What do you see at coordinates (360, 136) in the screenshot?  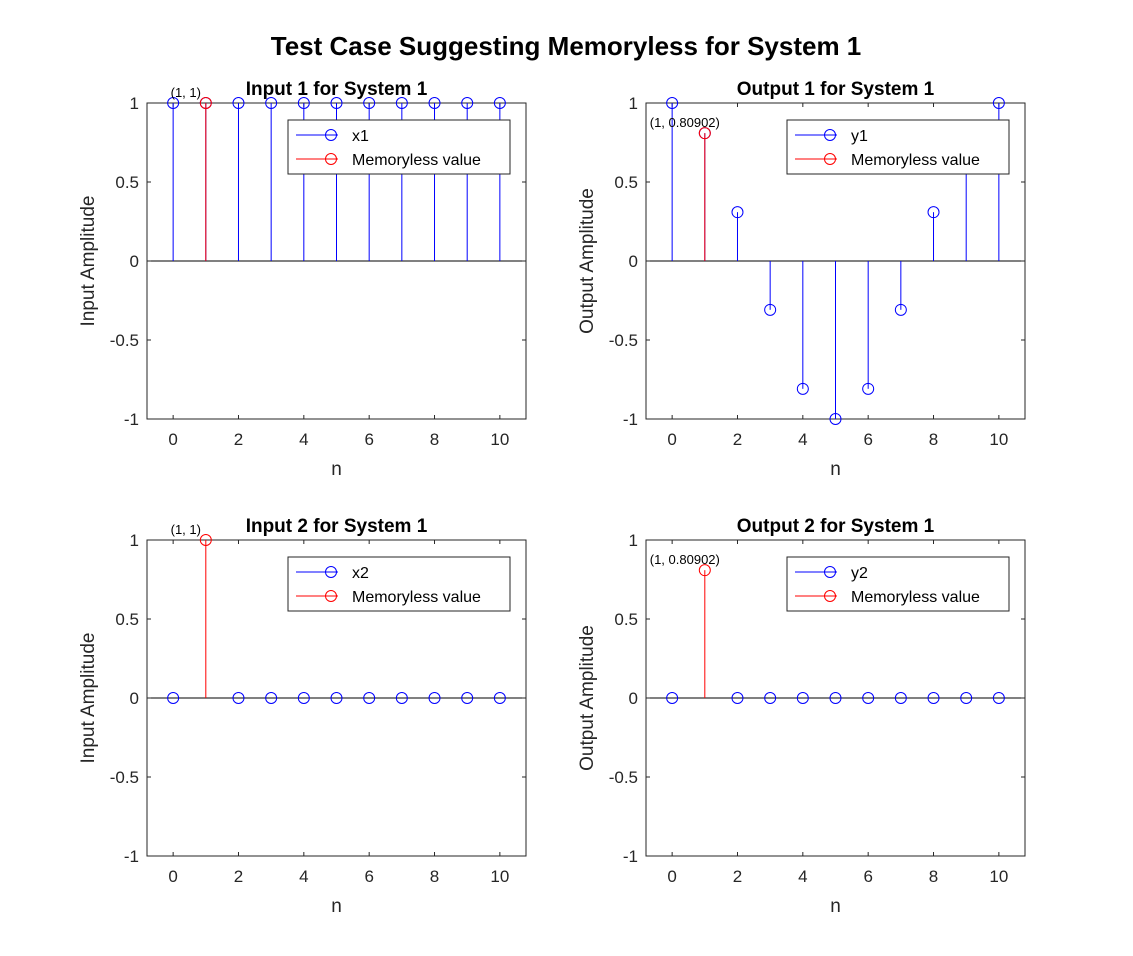 I see `legend-label: x1` at bounding box center [360, 136].